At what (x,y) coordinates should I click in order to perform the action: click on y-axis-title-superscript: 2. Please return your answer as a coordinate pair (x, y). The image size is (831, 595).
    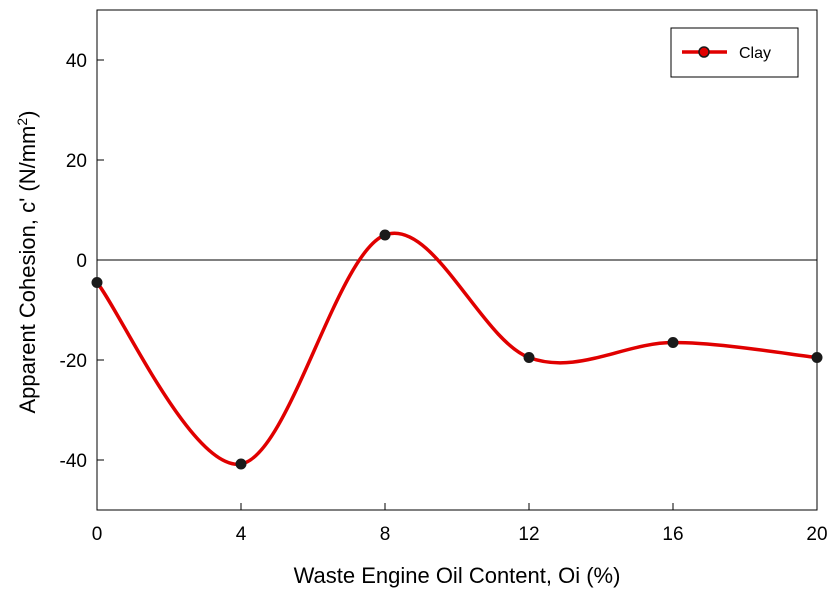
    Looking at the image, I should click on (22, 122).